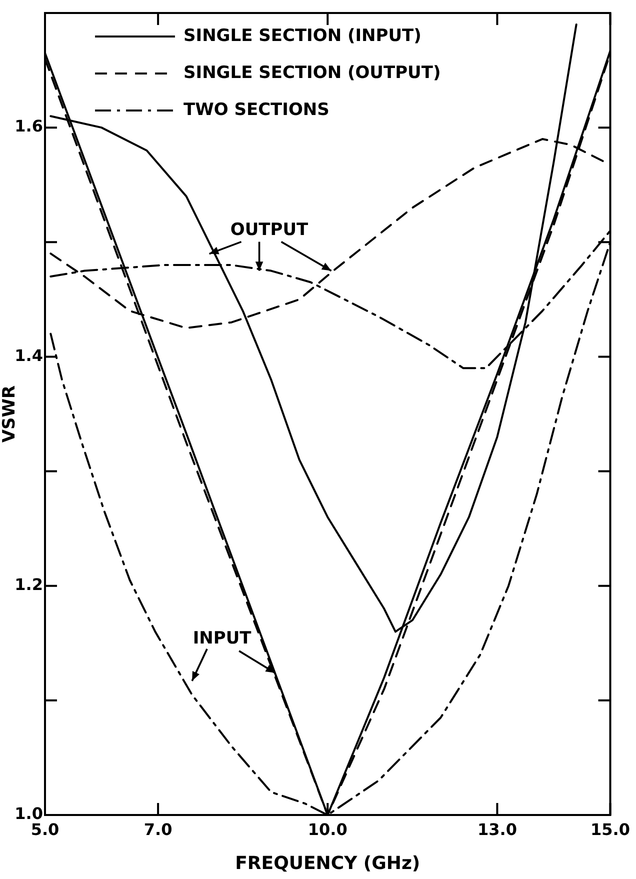 The image size is (636, 879). I want to click on y-tick-label: 1.4, so click(28, 355).